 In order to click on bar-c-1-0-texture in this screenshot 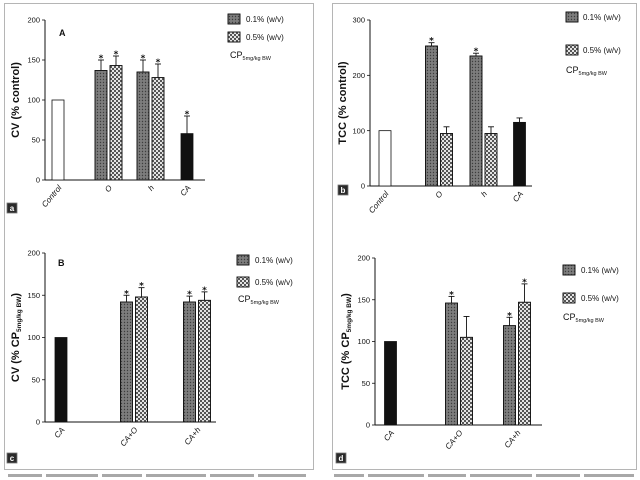, I will do `click(126, 362)`.